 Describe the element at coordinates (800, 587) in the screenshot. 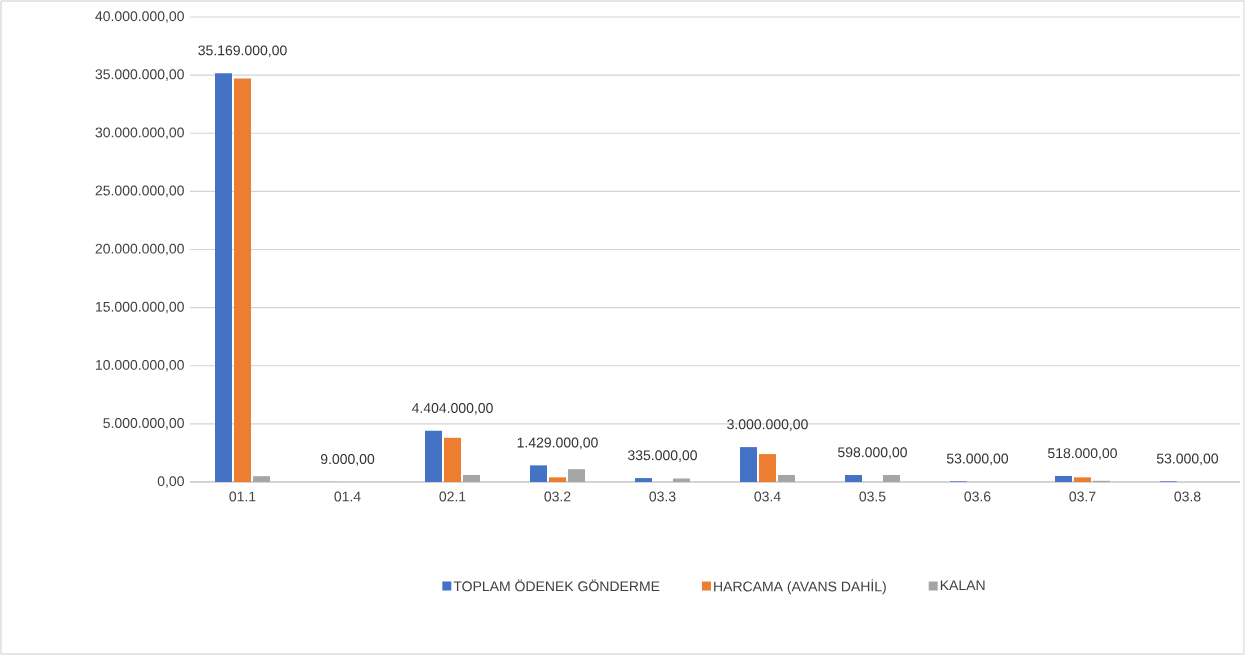

I see `legend-label: HARCAMA (AVANS DAHİL)` at that location.